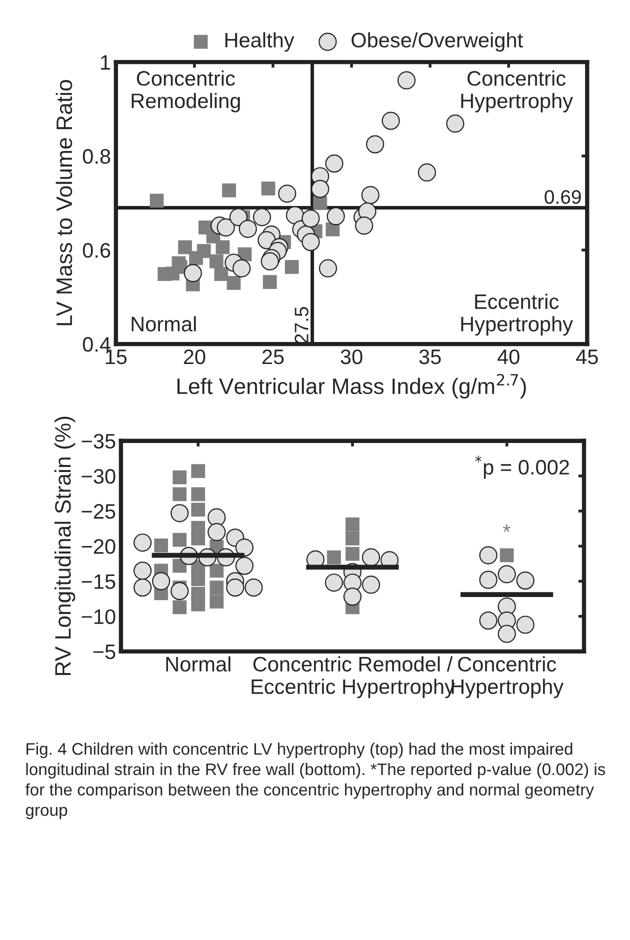 The height and width of the screenshot is (940, 630). What do you see at coordinates (509, 356) in the screenshot?
I see `x-tick-label: 40` at bounding box center [509, 356].